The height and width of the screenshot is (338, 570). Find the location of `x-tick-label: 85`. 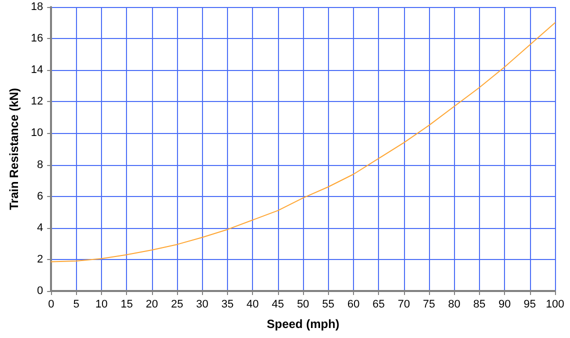

x-tick-label: 85 is located at coordinates (479, 304).